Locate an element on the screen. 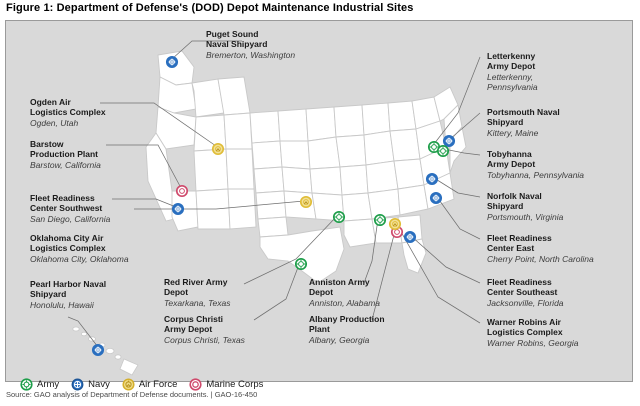 The image size is (640, 406). site-name-line-1: Pearl Harbor Naval is located at coordinates (68, 284).